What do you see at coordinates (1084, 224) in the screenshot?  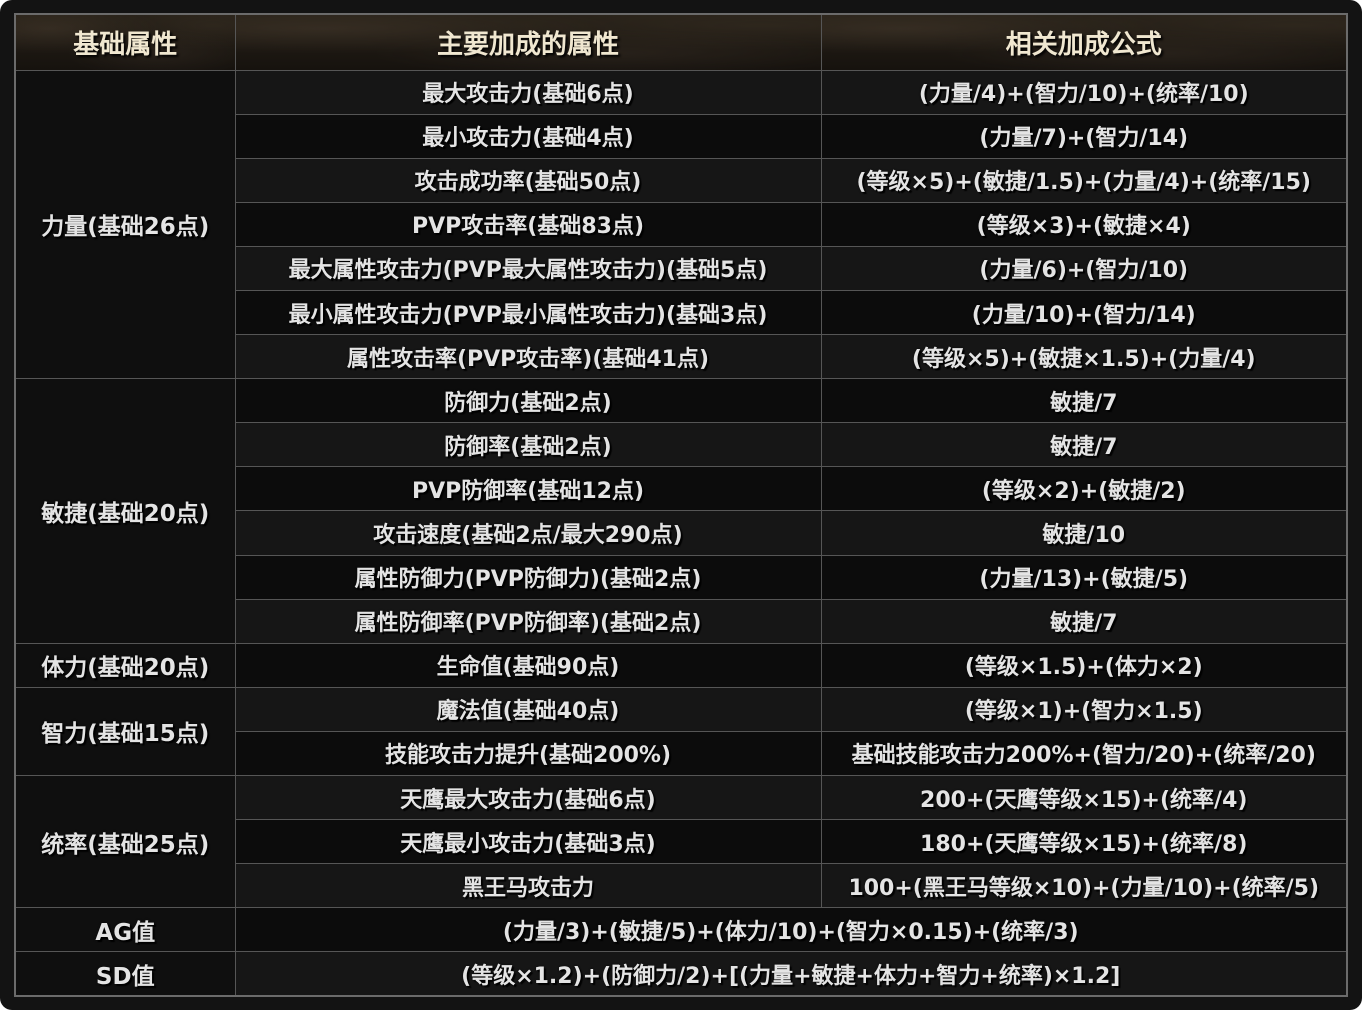 I see `formula-cell: (等级×3)+(敏捷×4)` at bounding box center [1084, 224].